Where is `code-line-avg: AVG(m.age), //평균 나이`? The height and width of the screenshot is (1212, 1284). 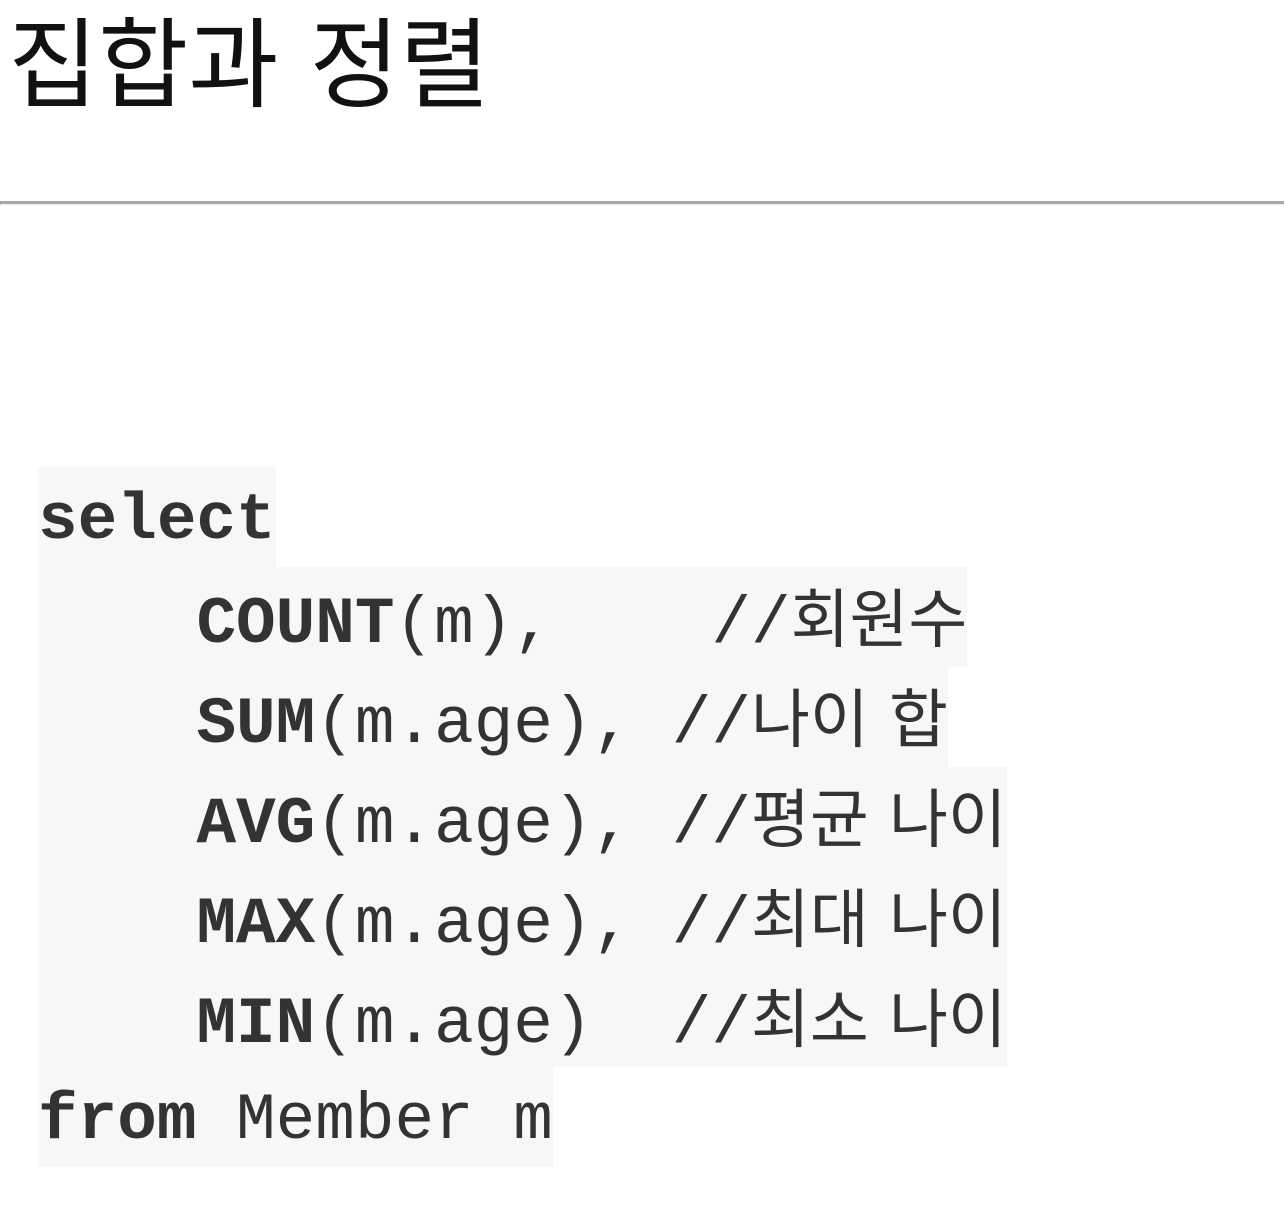 code-line-avg: AVG(m.age), //평균 나이 is located at coordinates (522, 817).